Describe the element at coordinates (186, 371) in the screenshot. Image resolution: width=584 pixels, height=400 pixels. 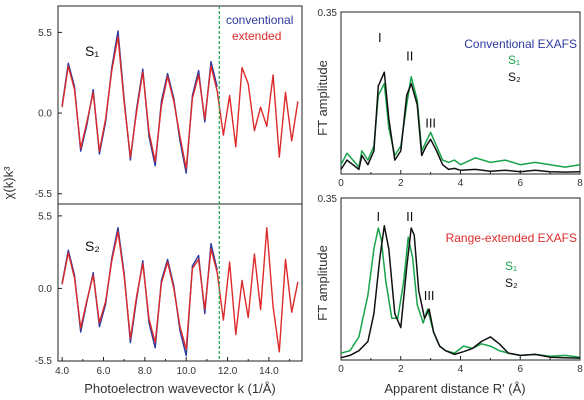
I see `kspace-x-tick-label: 10.0` at that location.